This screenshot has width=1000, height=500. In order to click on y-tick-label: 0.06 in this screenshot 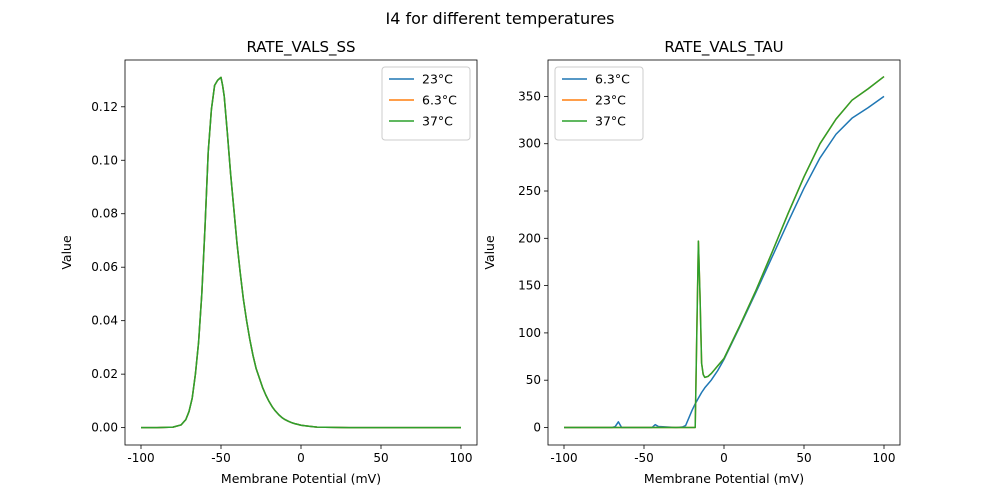, I will do `click(104, 267)`.